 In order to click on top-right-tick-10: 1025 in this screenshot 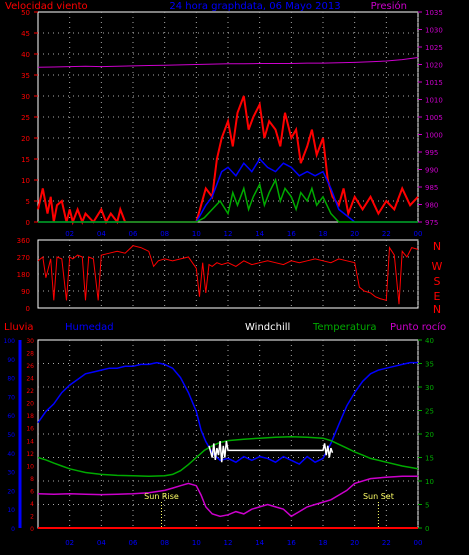, I will do `click(434, 48)`.